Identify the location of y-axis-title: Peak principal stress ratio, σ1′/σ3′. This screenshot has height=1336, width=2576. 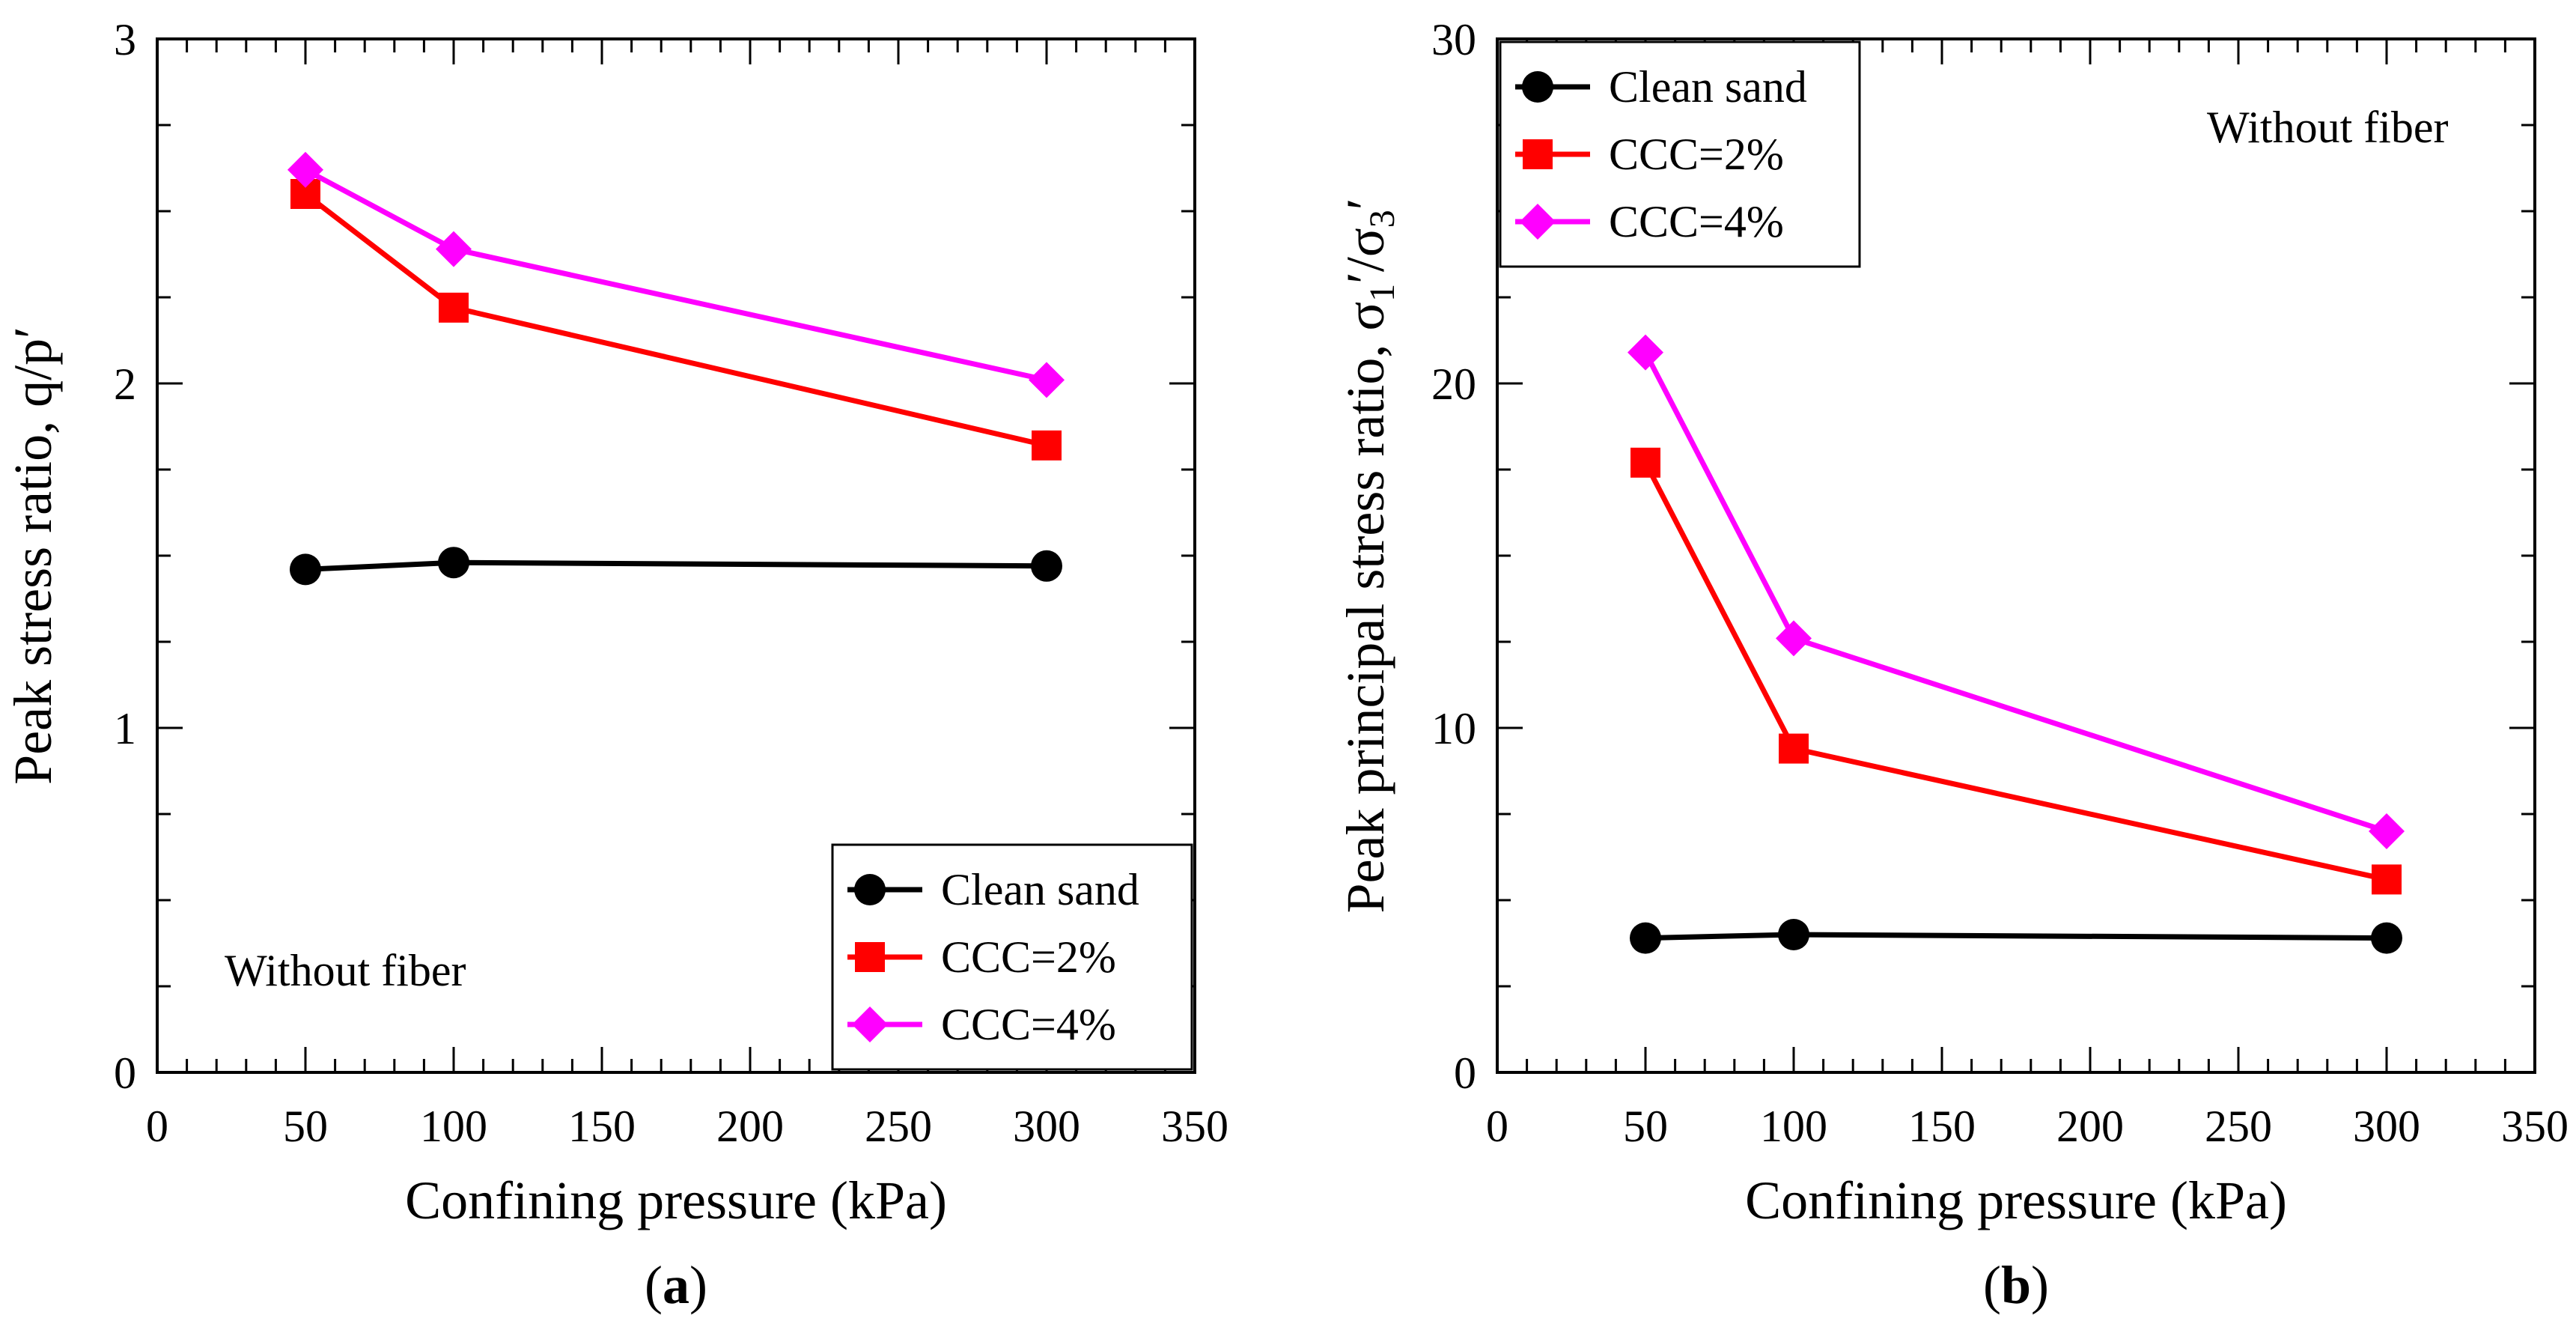
(1369, 556).